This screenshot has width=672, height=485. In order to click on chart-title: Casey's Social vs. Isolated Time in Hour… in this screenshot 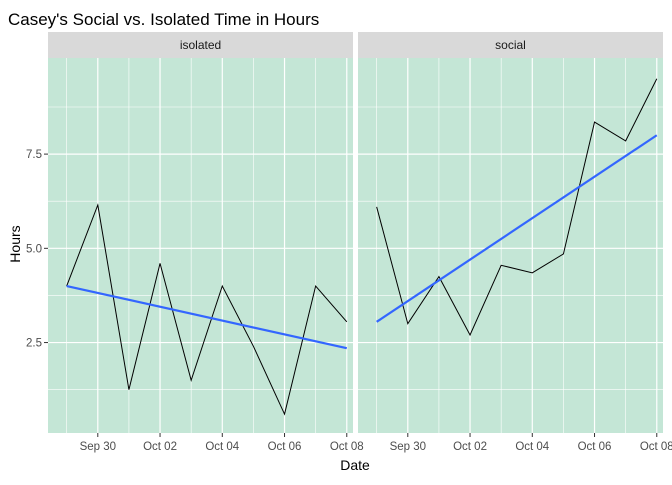, I will do `click(163, 19)`.